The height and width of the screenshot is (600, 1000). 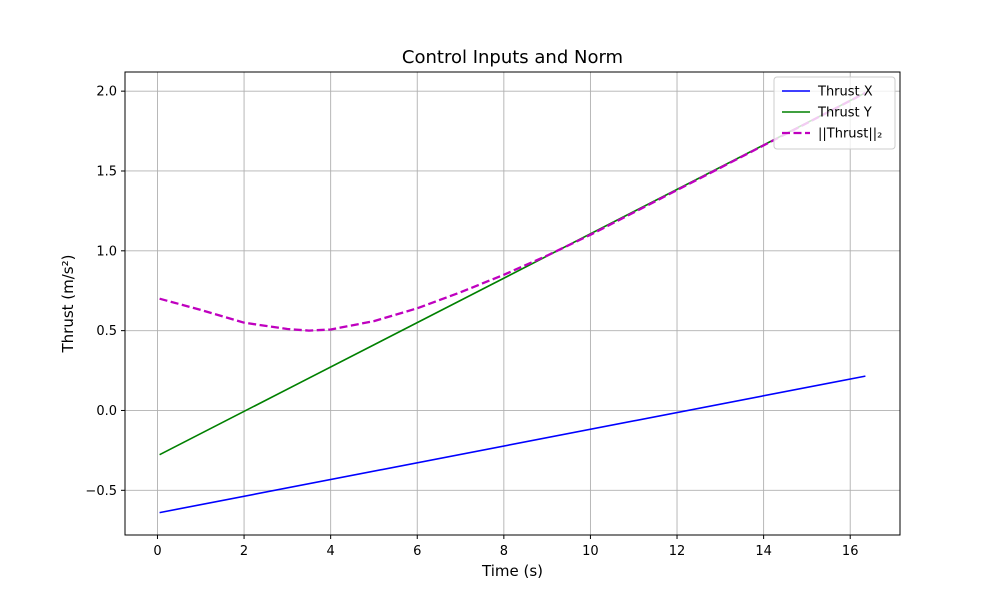 I want to click on y-tick-label: 1.5, so click(x=106, y=171).